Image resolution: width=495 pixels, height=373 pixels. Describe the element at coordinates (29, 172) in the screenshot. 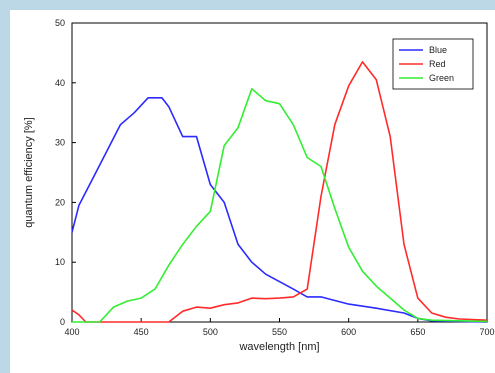

I see `y-axis-label: quantum efficiency [%]` at that location.